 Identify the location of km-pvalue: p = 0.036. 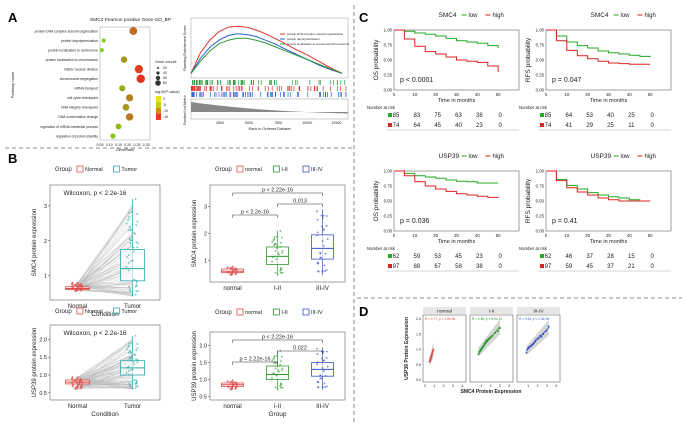
(414, 221).